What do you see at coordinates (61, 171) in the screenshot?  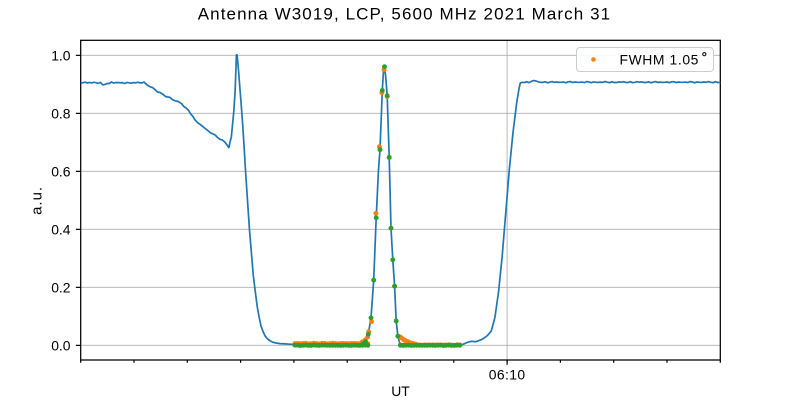 I see `svg-text: 0.6` at bounding box center [61, 171].